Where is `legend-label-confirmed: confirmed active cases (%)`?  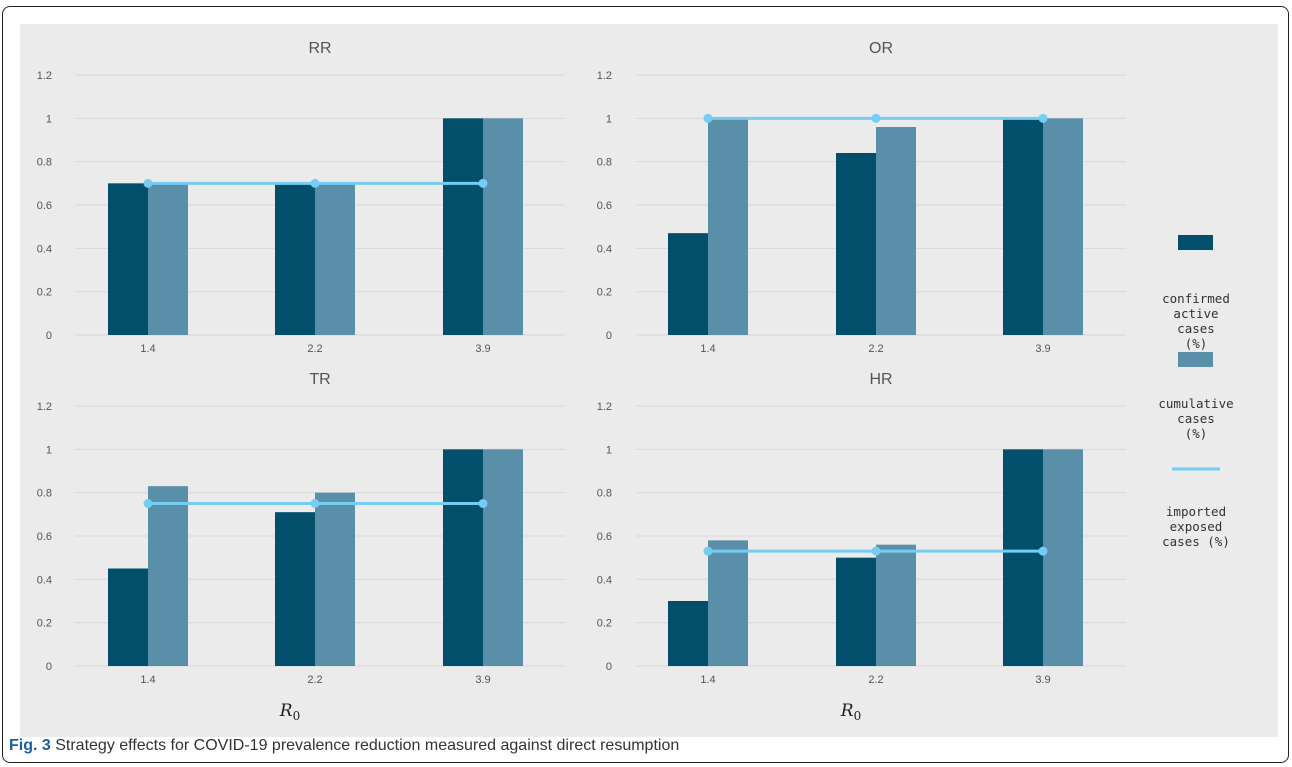 legend-label-confirmed: confirmed active cases (%) is located at coordinates (1196, 321).